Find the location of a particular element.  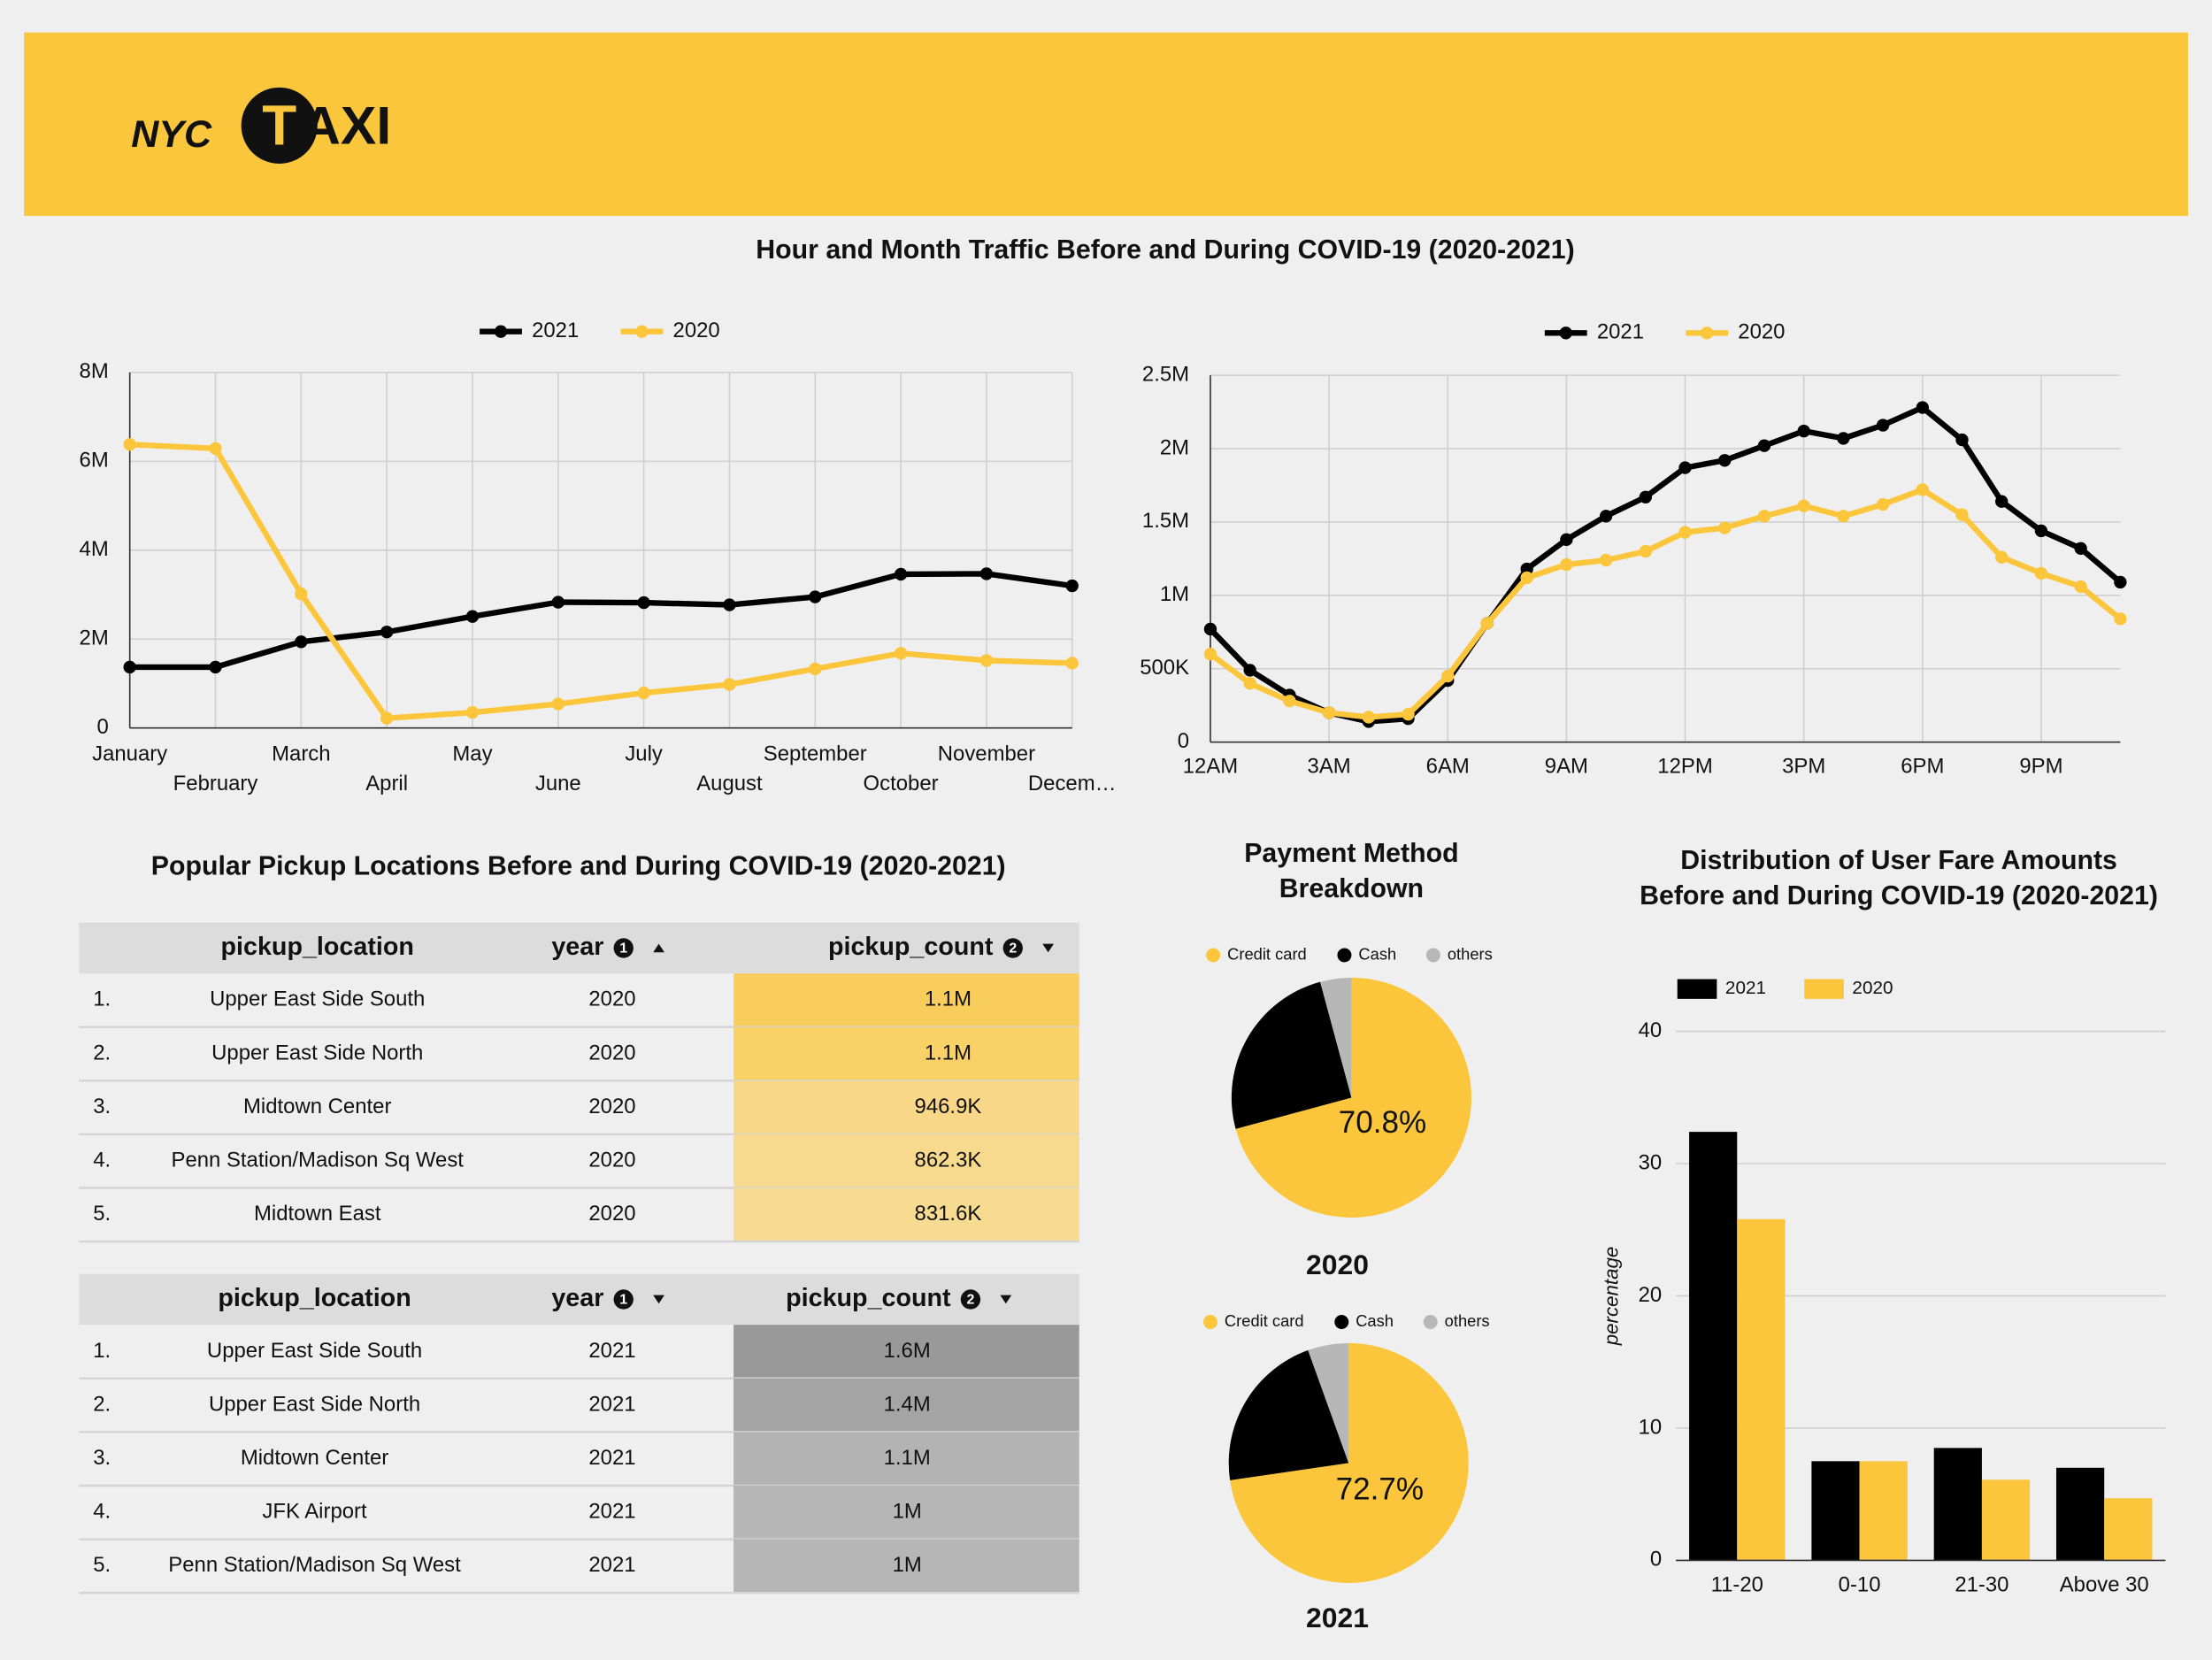

y-tick-label: 1M is located at coordinates (1175, 594).